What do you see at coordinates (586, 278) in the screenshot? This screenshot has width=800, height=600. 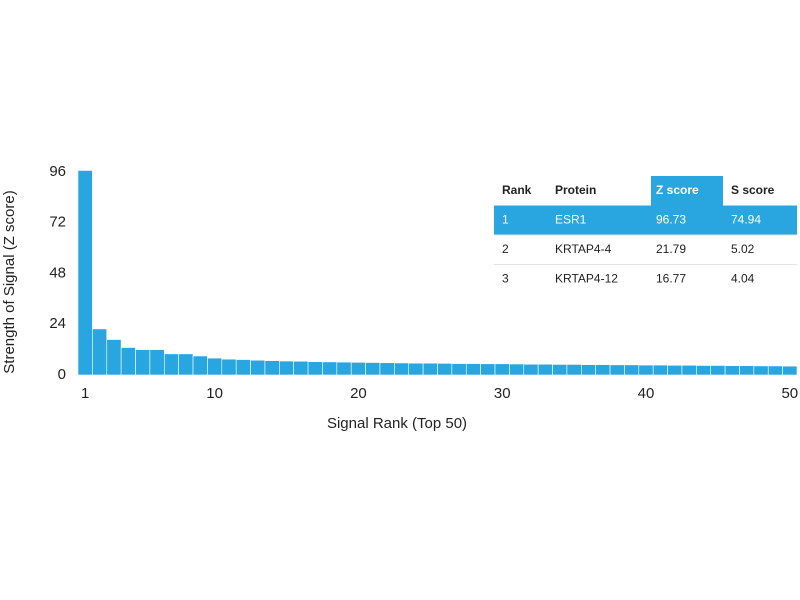 I see `table-cell: KRTAP4-12` at bounding box center [586, 278].